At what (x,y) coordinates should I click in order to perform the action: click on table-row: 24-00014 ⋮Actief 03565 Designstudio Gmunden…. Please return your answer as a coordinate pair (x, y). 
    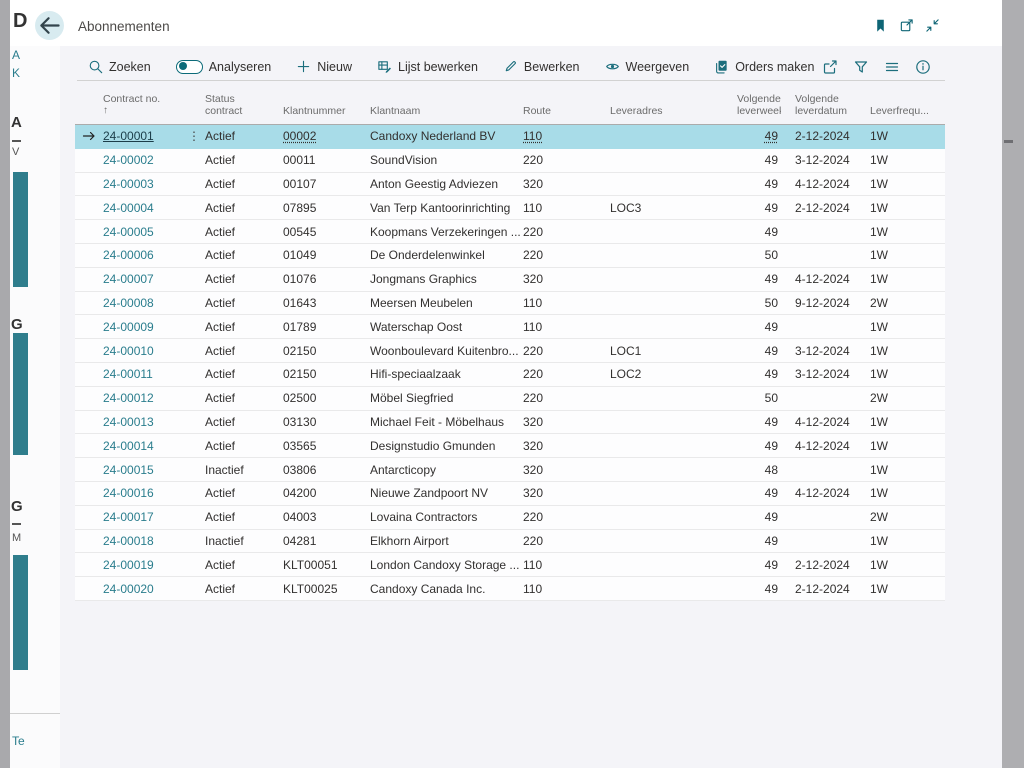
    Looking at the image, I should click on (510, 446).